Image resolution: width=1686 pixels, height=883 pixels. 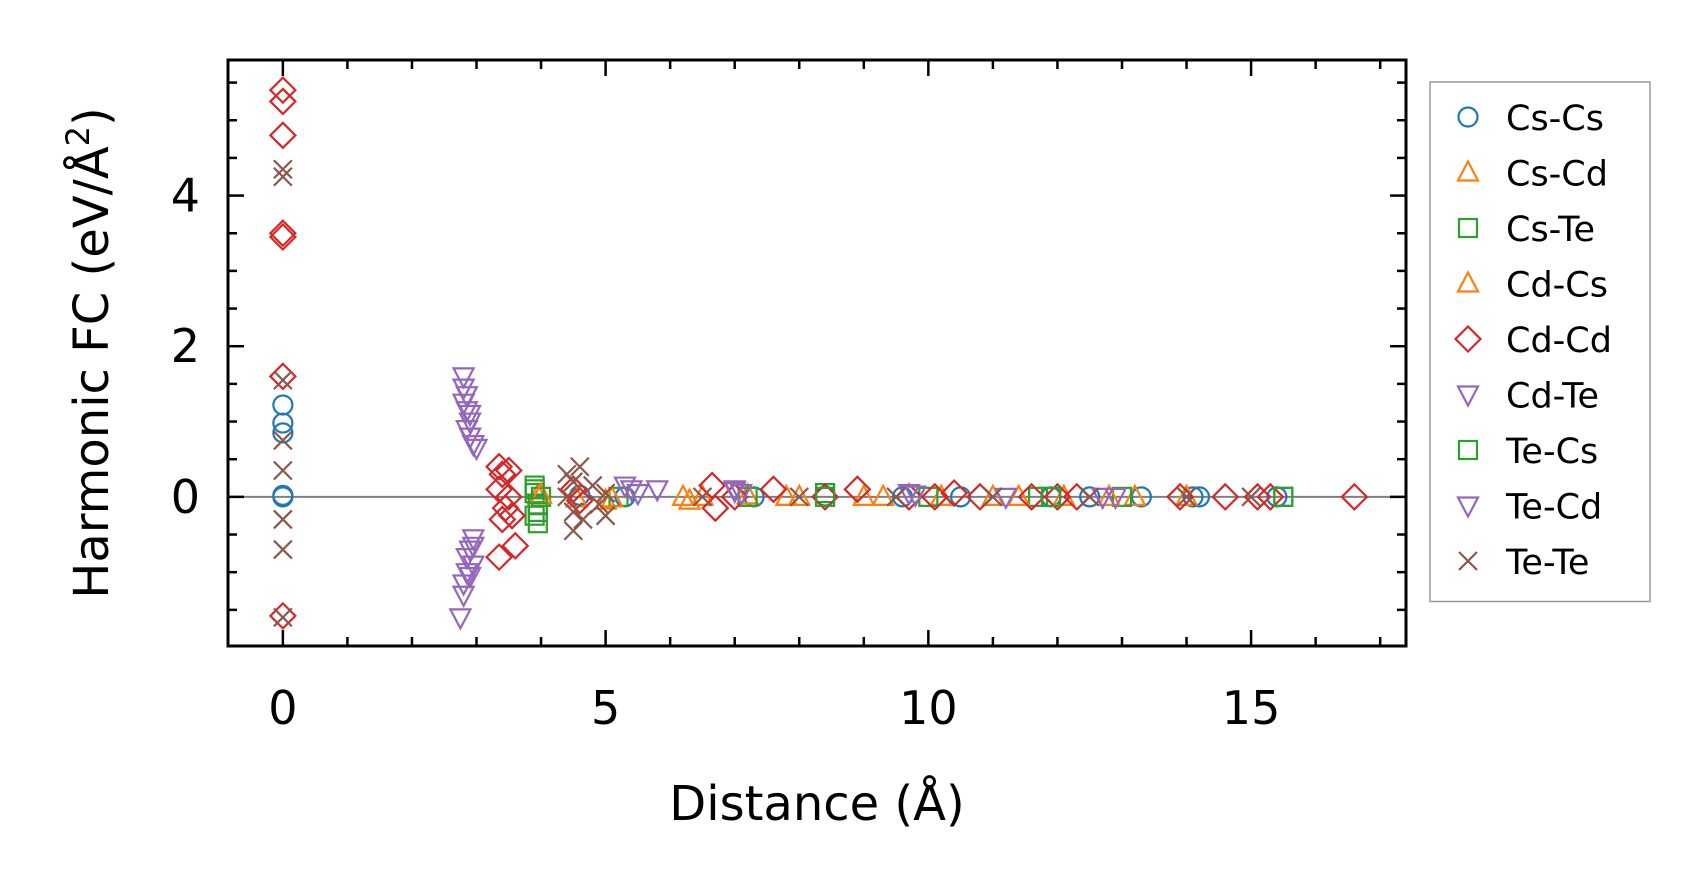 What do you see at coordinates (1553, 508) in the screenshot?
I see `legend-label: Te-Cd` at bounding box center [1553, 508].